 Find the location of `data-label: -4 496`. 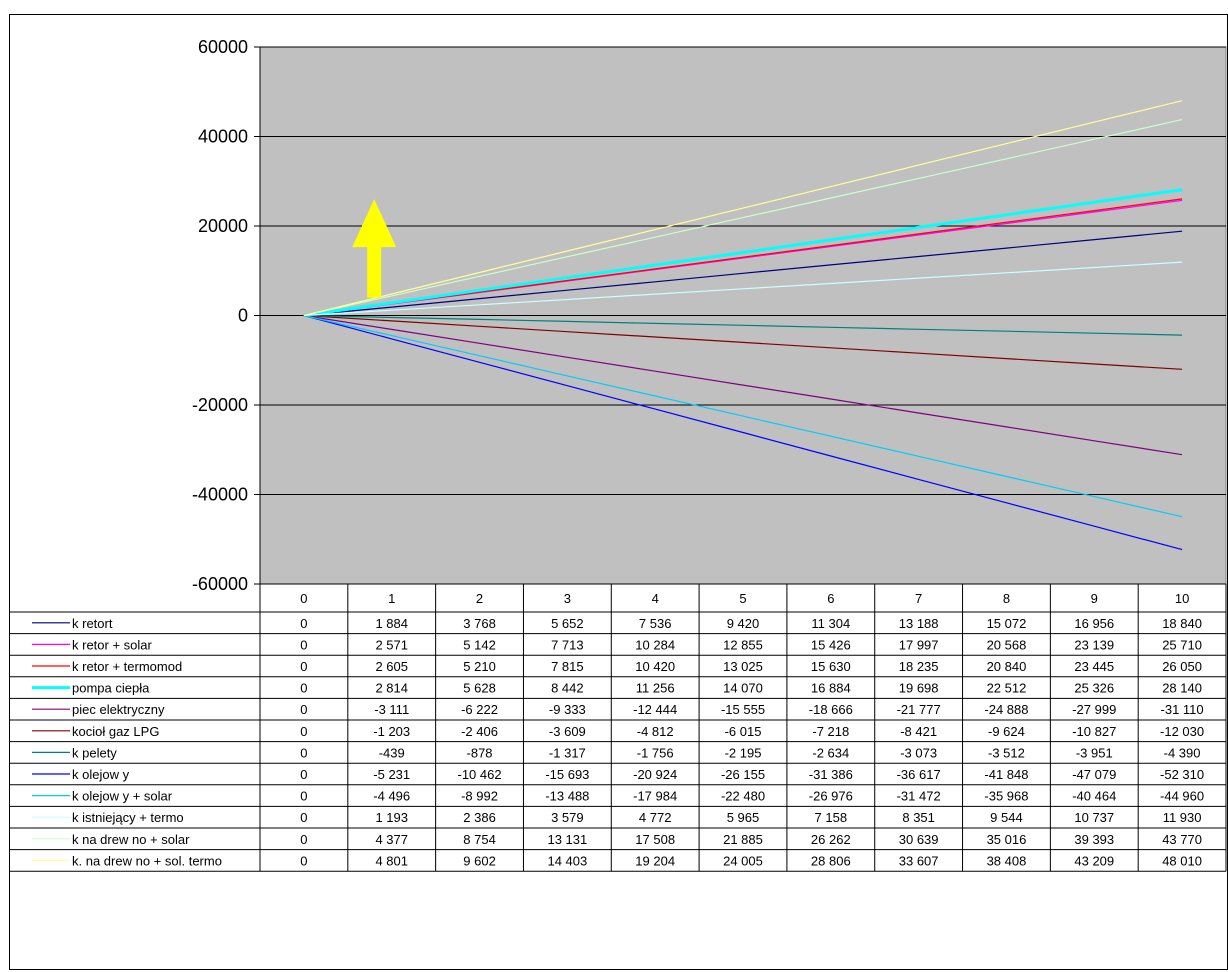

data-label: -4 496 is located at coordinates (391, 796).